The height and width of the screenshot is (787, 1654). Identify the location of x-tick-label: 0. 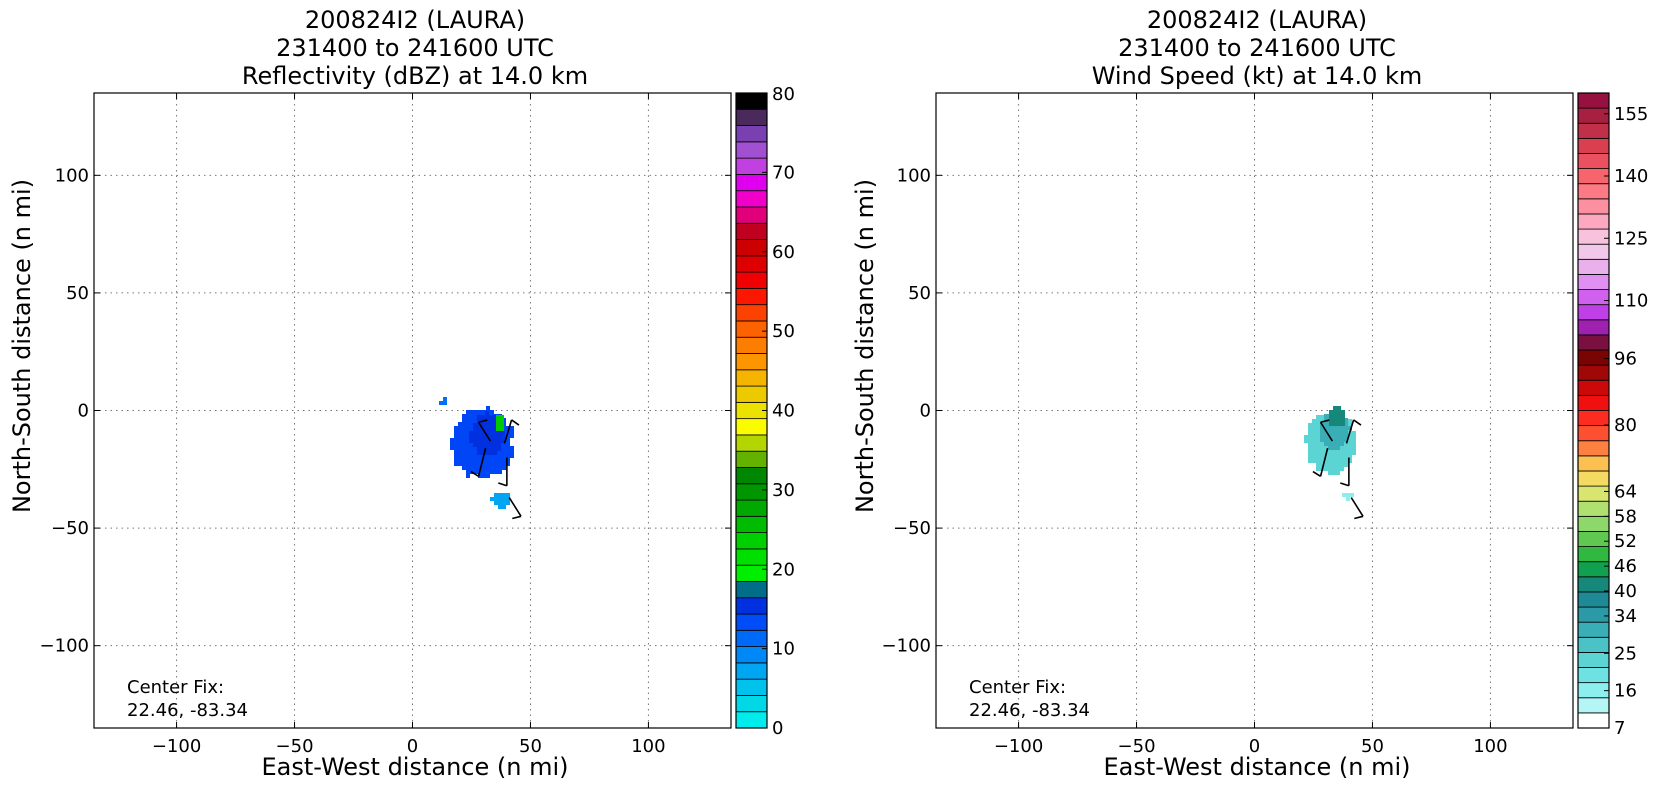
(1254, 746).